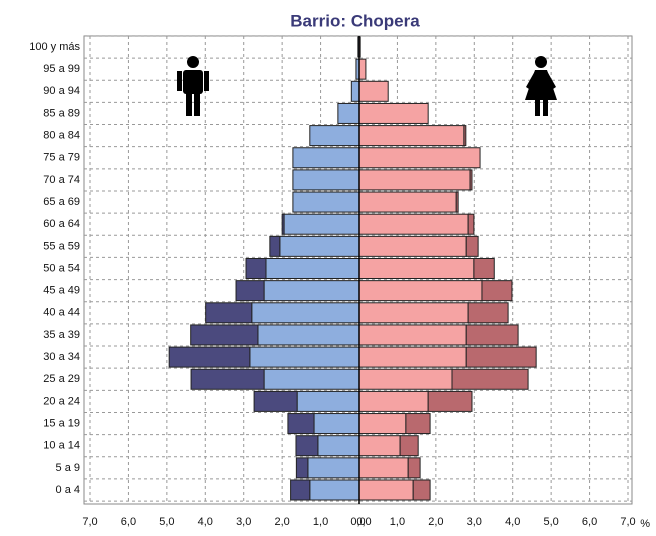 The image size is (656, 536). I want to click on y-tick-label: 15 a 19, so click(61, 423).